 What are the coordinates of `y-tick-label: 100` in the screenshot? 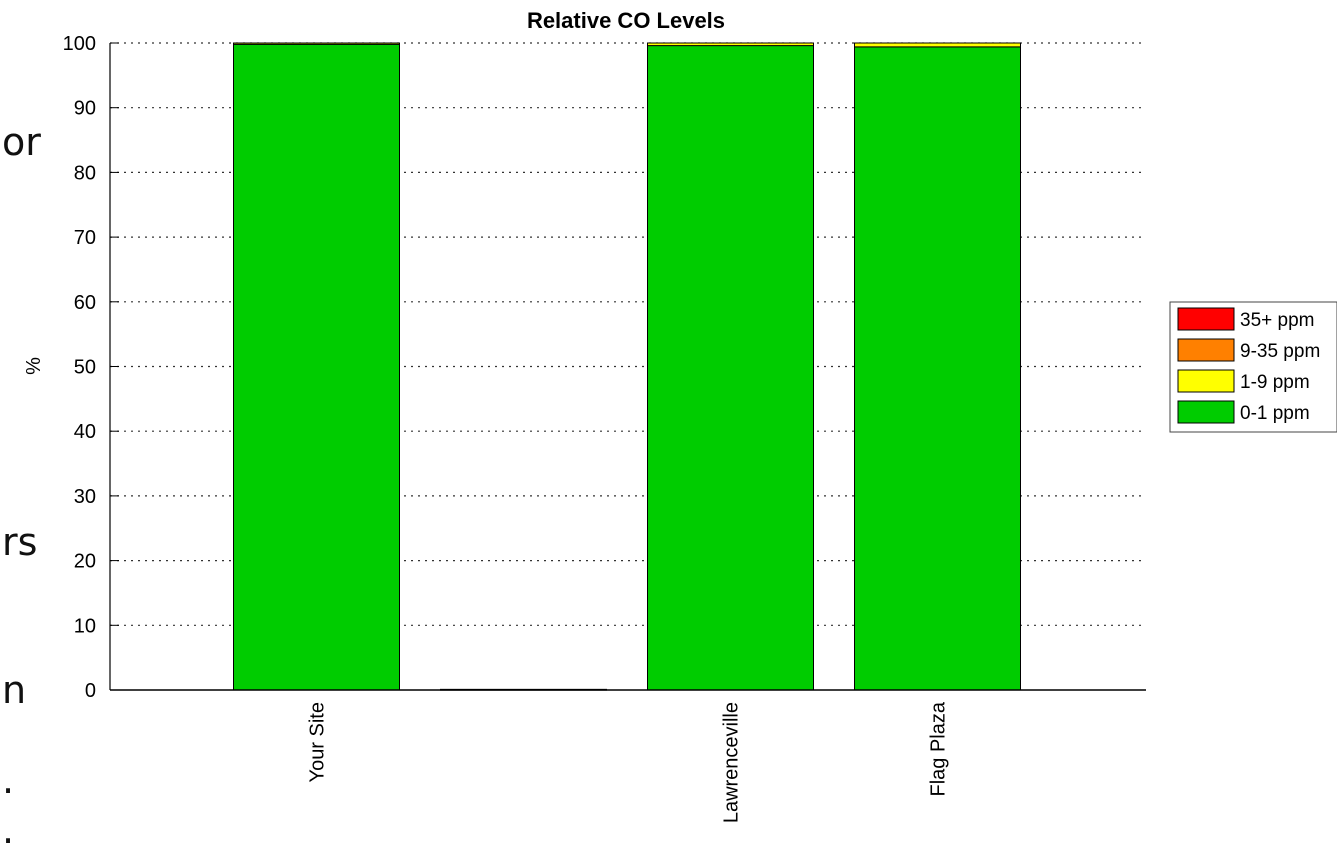 It's located at (79, 44).